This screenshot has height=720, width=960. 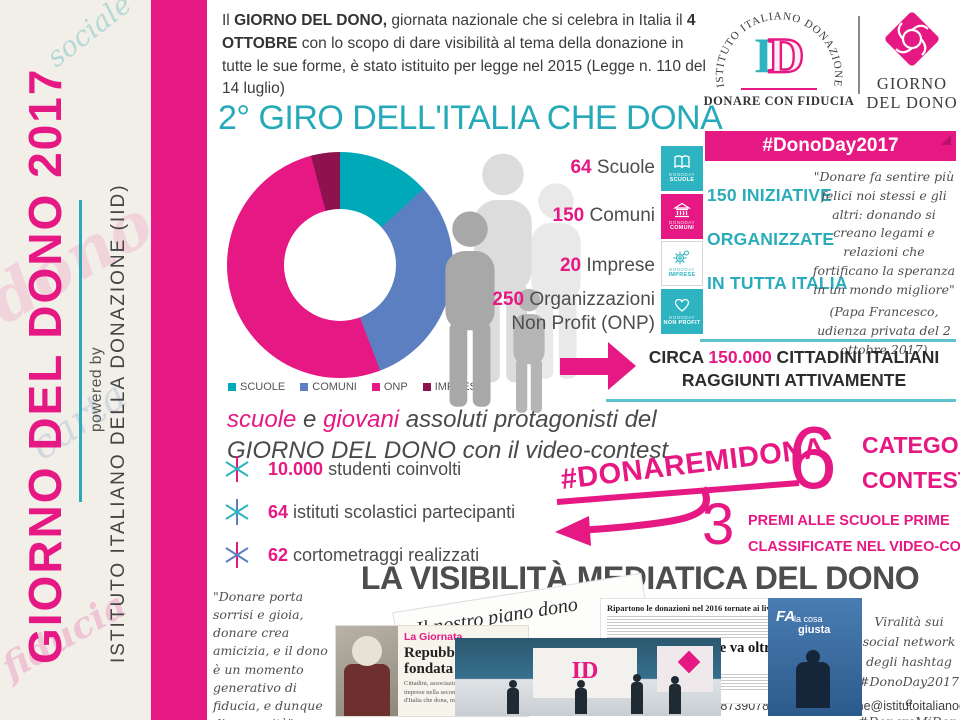 What do you see at coordinates (855, 357) in the screenshot?
I see `reach-text: CITTADINI ITALIANI` at bounding box center [855, 357].